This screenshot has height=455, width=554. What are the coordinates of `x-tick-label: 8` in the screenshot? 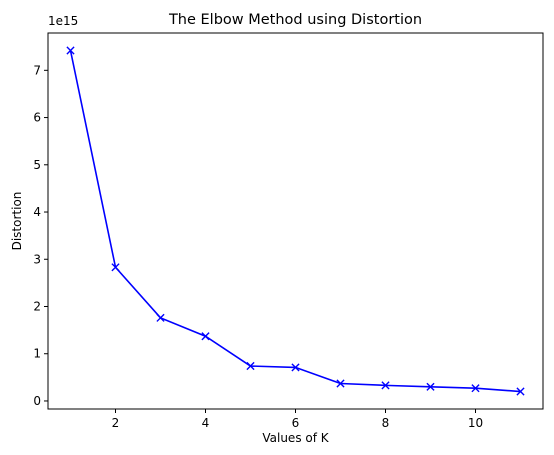 It's located at (386, 423).